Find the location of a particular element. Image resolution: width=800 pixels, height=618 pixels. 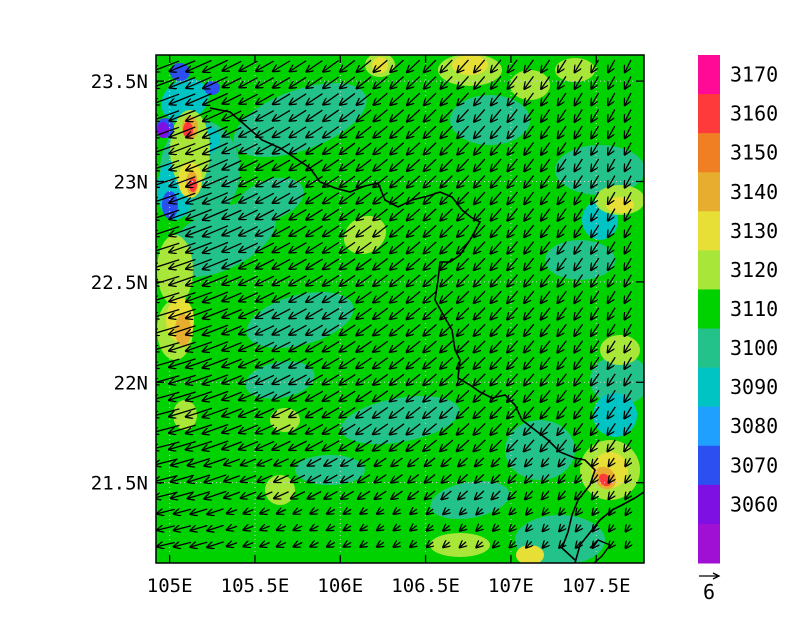

colorbar-swatch is located at coordinates (709, 543).